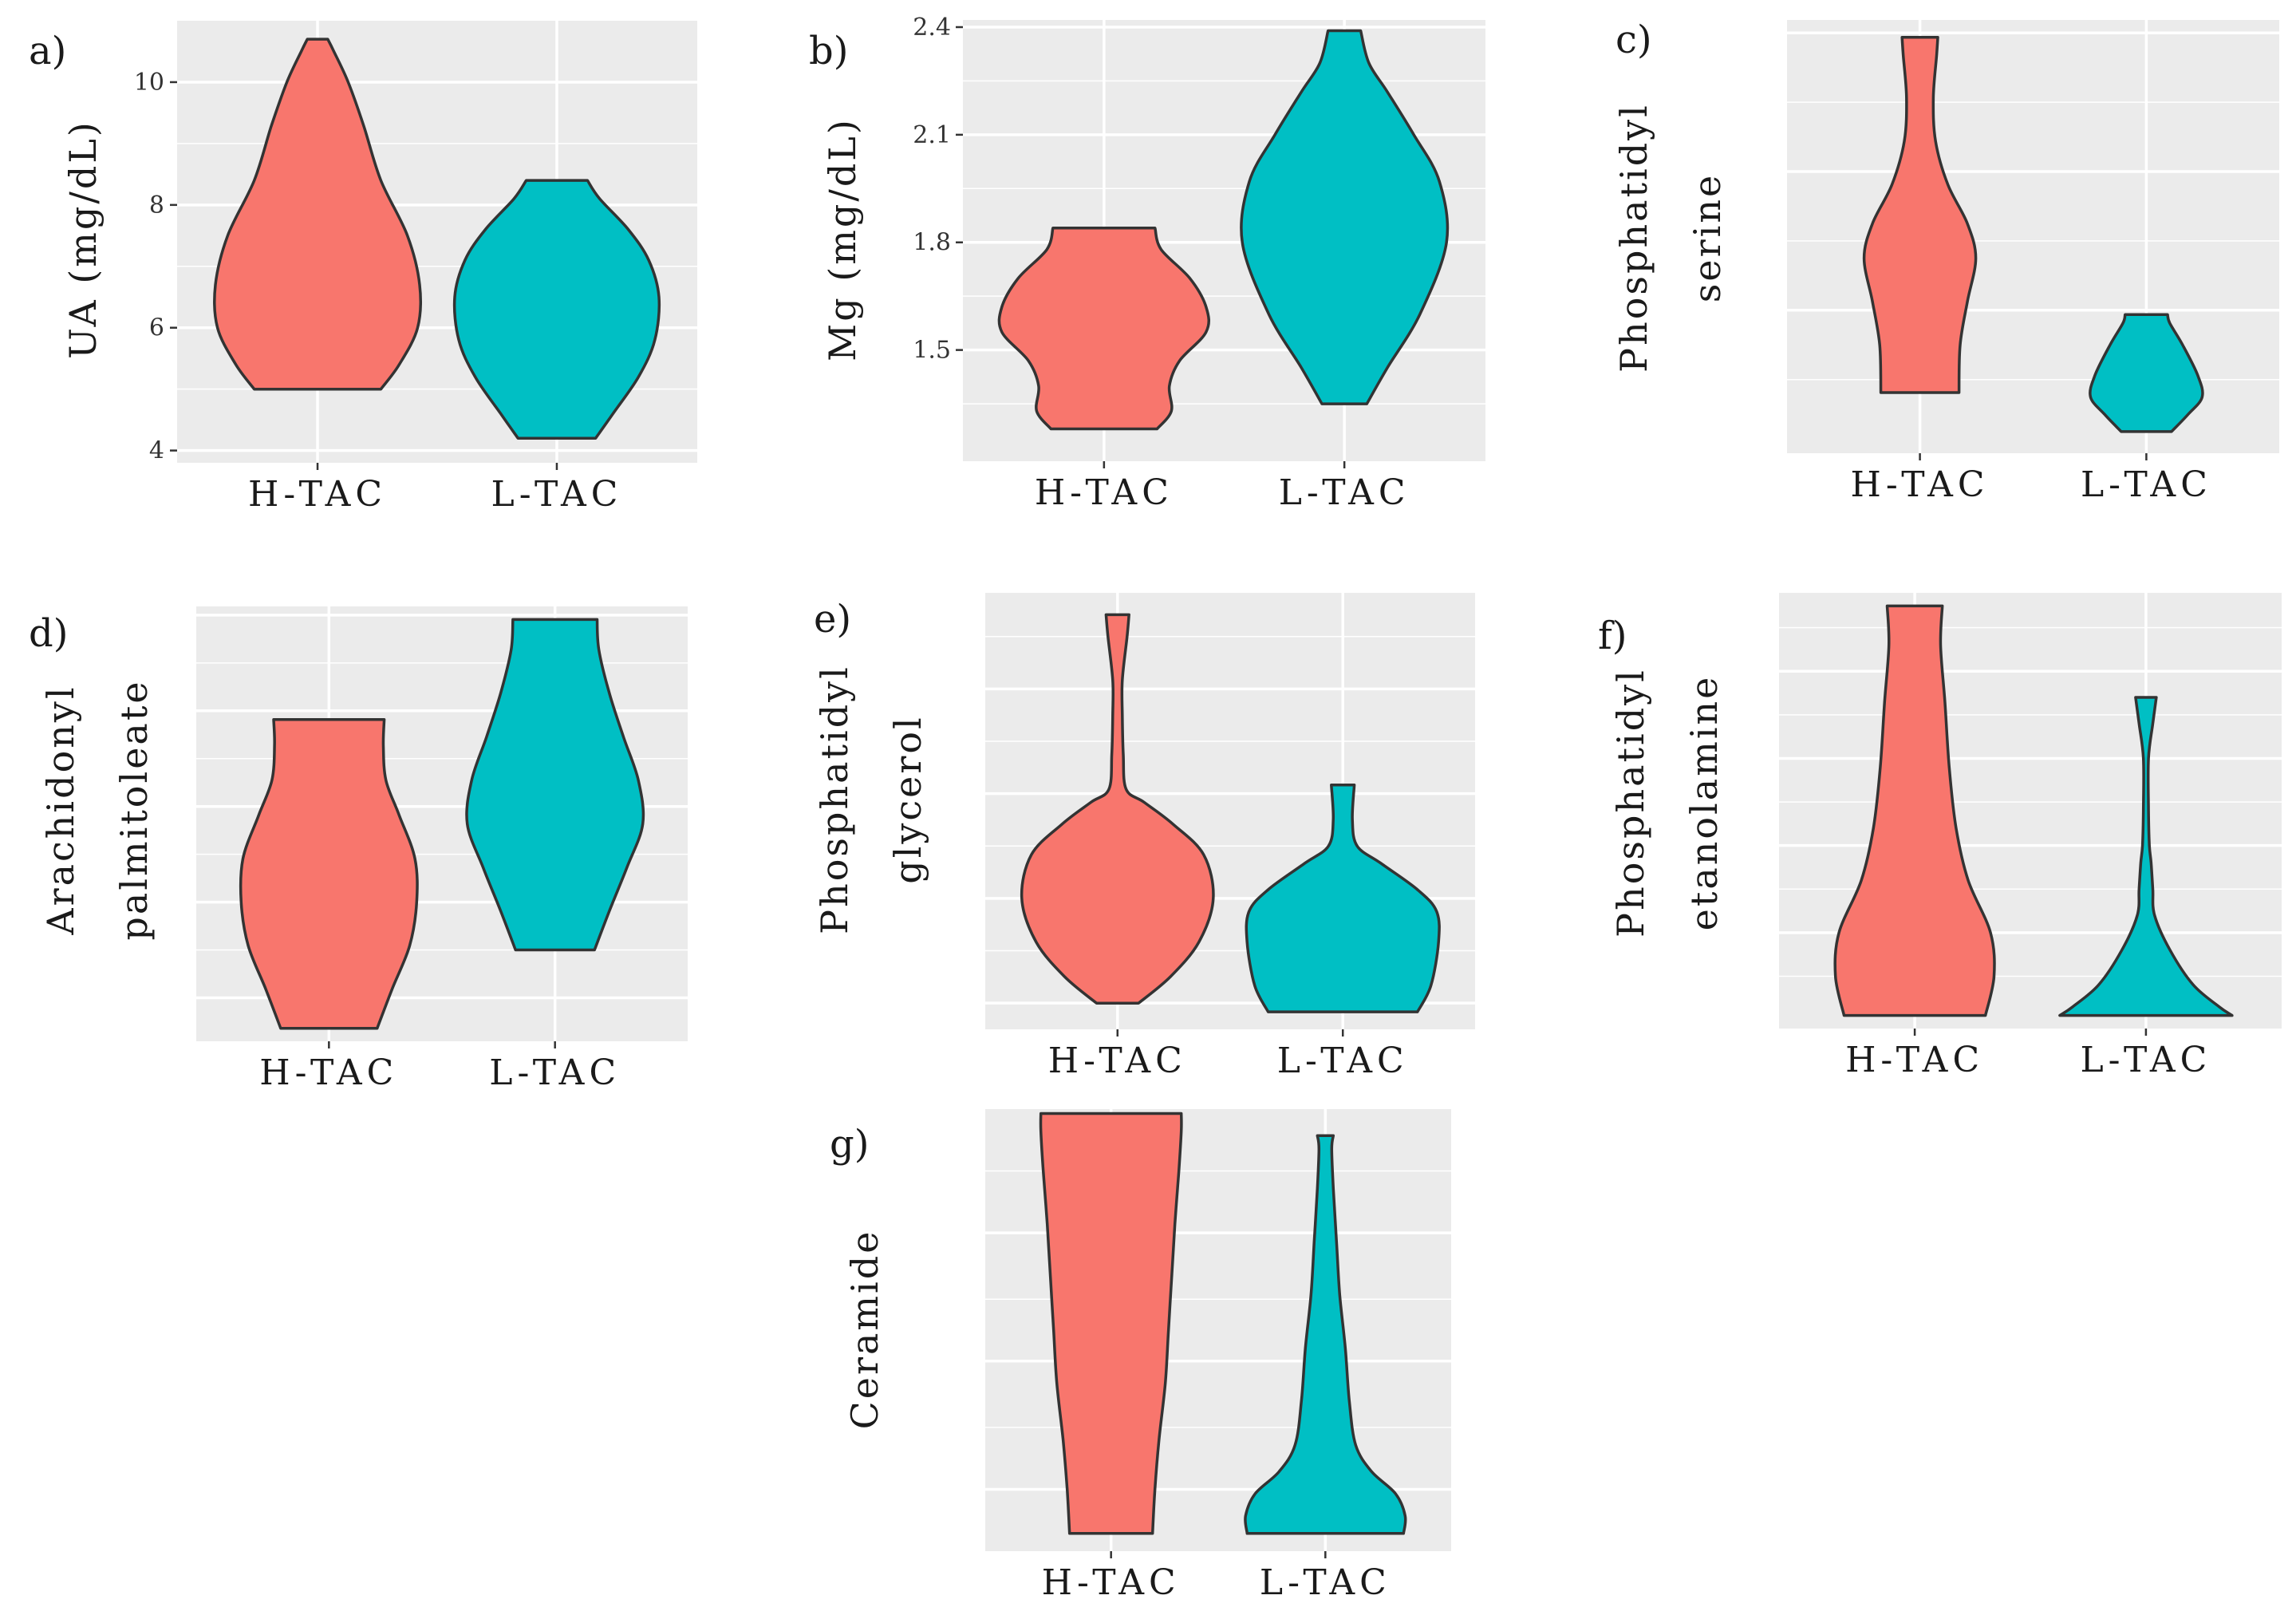 The width and height of the screenshot is (2296, 1615). I want to click on panel-a: H-TAC L-TAC 4 6 8 10 UA (mg/dL) a), so click(363, 268).